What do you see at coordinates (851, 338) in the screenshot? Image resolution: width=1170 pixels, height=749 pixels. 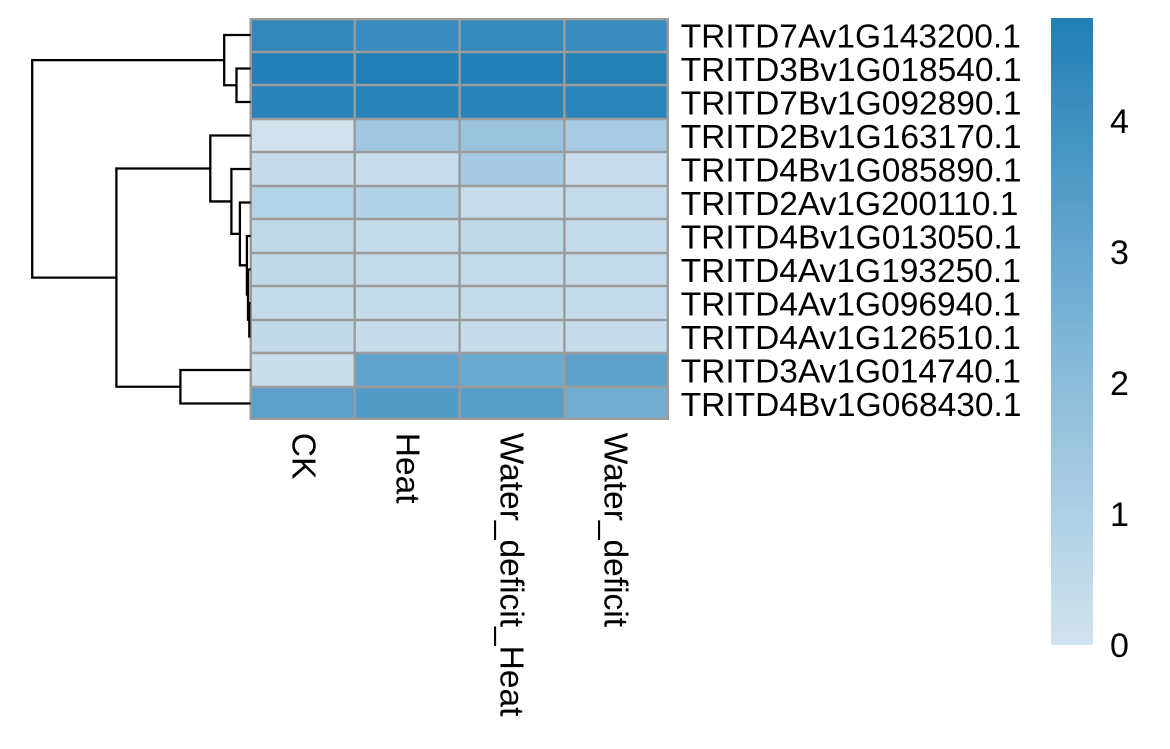 I see `svg-text: TRITD4Av1G126510.1` at bounding box center [851, 338].